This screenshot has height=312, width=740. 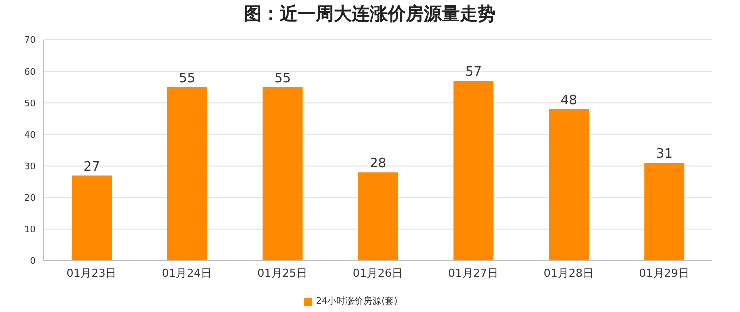 I want to click on data-label: 27, so click(x=92, y=167).